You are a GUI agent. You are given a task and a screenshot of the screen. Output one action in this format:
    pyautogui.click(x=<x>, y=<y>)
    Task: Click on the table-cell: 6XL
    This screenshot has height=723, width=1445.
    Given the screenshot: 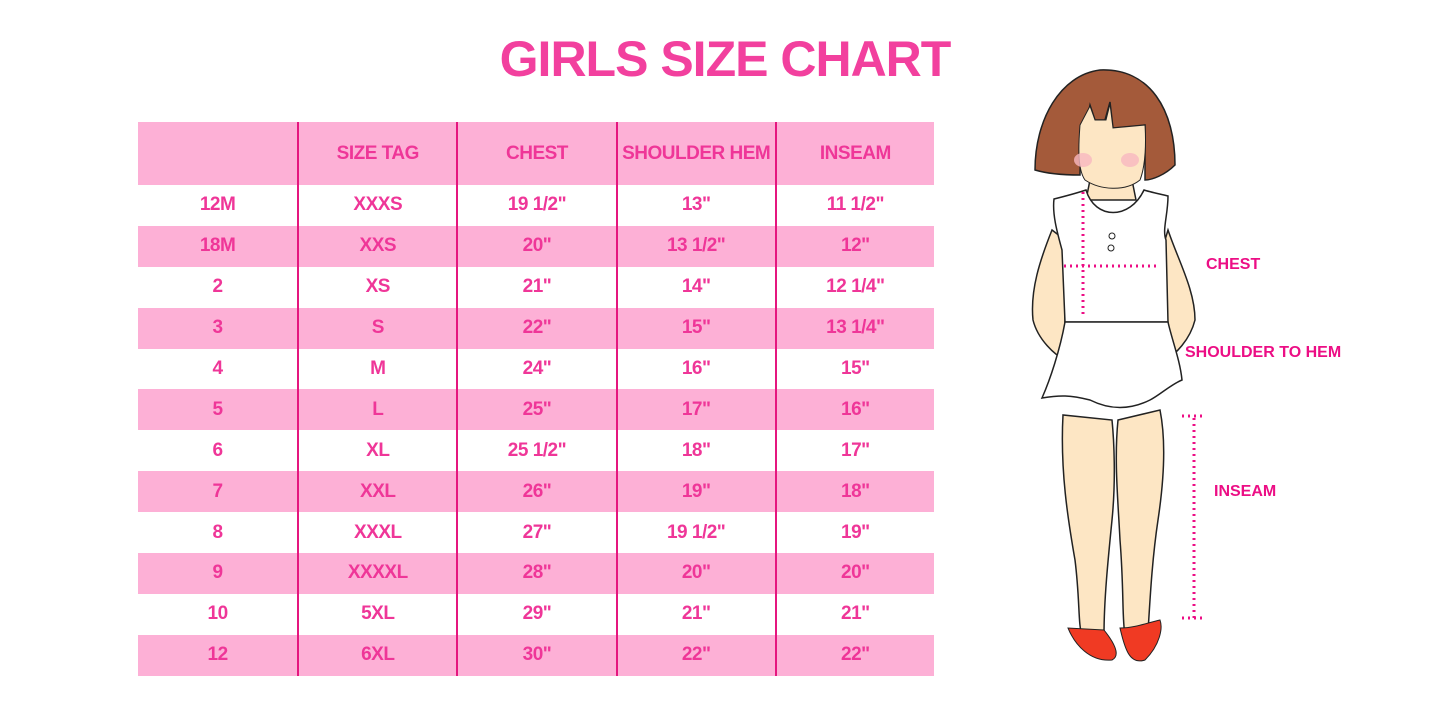 What is the action you would take?
    pyautogui.click(x=376, y=655)
    